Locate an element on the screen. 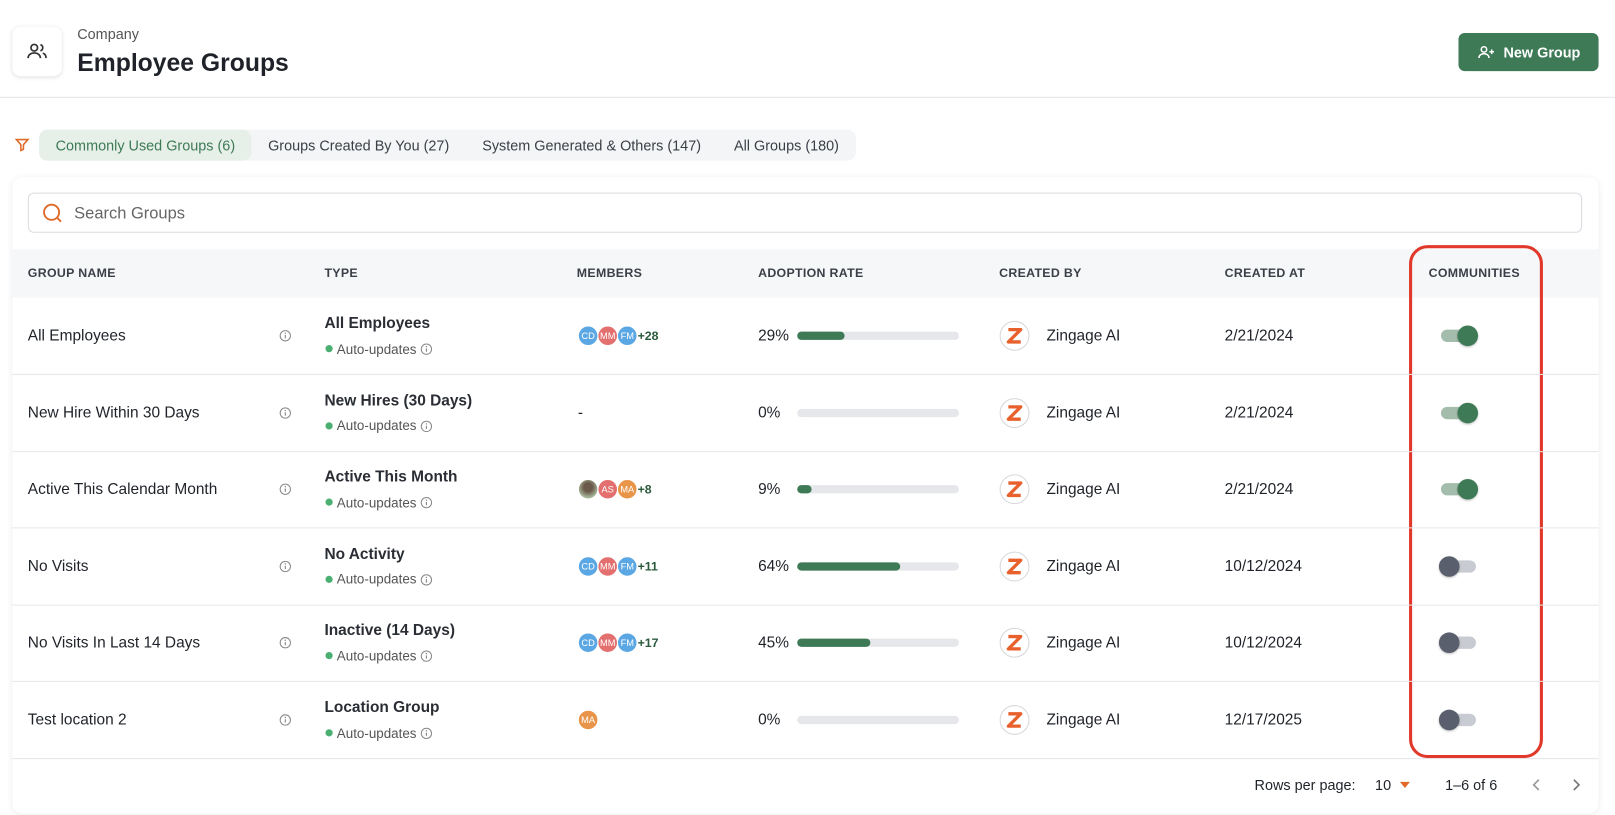 The height and width of the screenshot is (815, 1615). column-header: TYPE is located at coordinates (341, 273).